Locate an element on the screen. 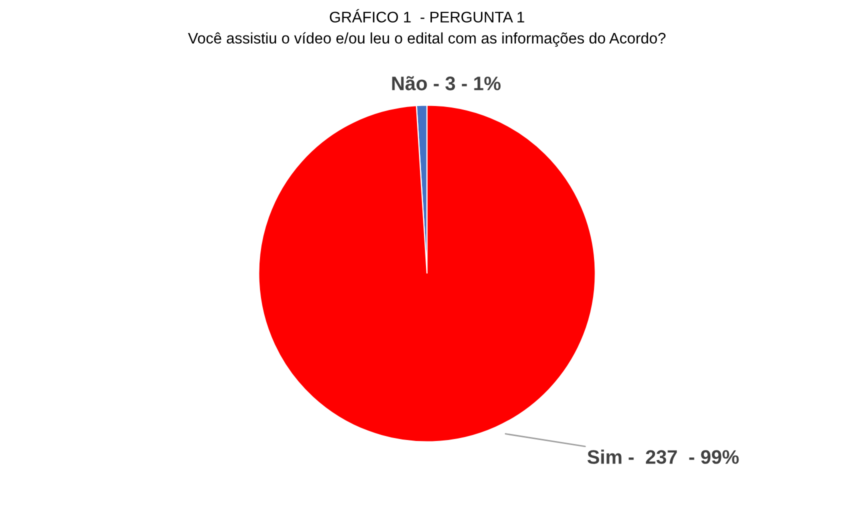  slice-label: Não - 3 - 1% is located at coordinates (446, 83).